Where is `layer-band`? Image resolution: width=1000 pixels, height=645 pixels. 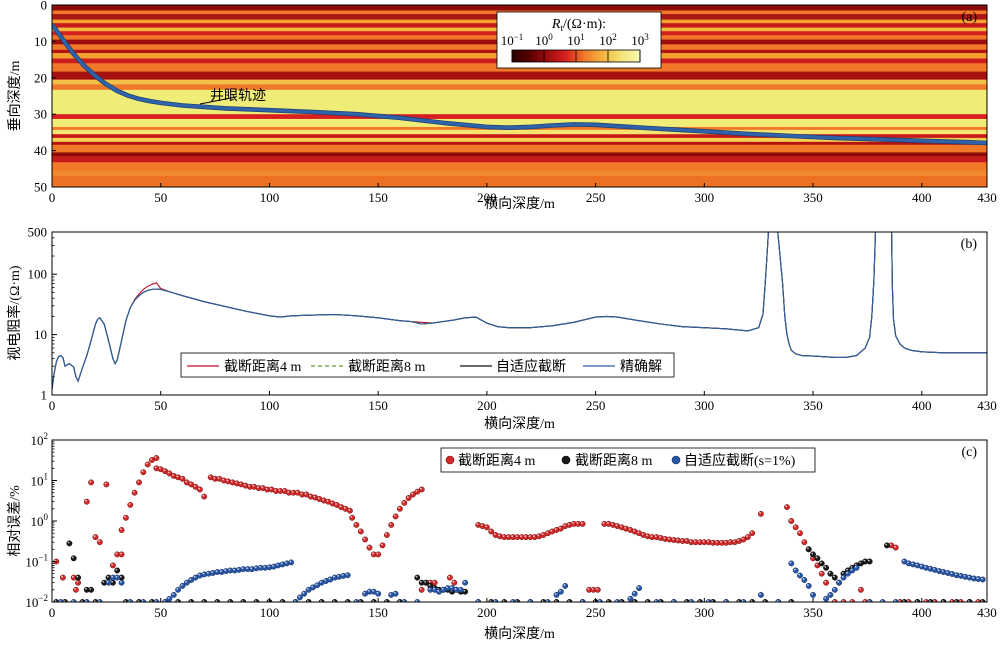
layer-band is located at coordinates (519, 87).